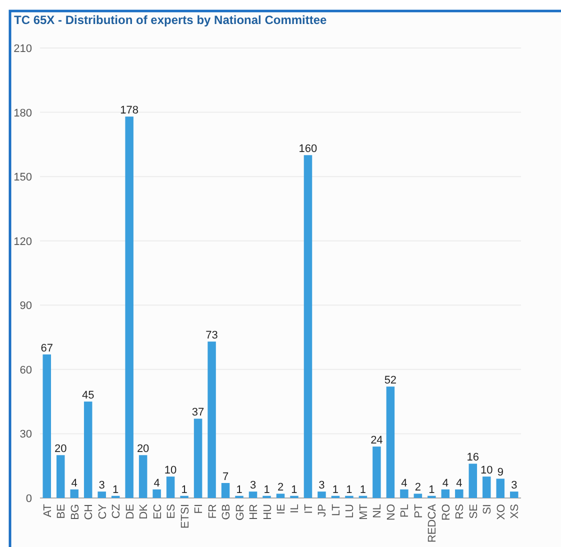 The image size is (561, 547). Describe the element at coordinates (198, 412) in the screenshot. I see `data-label: 37` at that location.